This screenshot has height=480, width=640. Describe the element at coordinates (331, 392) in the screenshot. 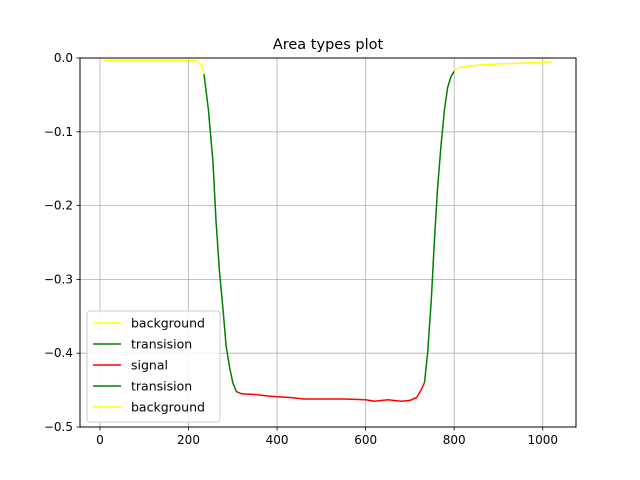

I see `series-line-3-signal` at that location.